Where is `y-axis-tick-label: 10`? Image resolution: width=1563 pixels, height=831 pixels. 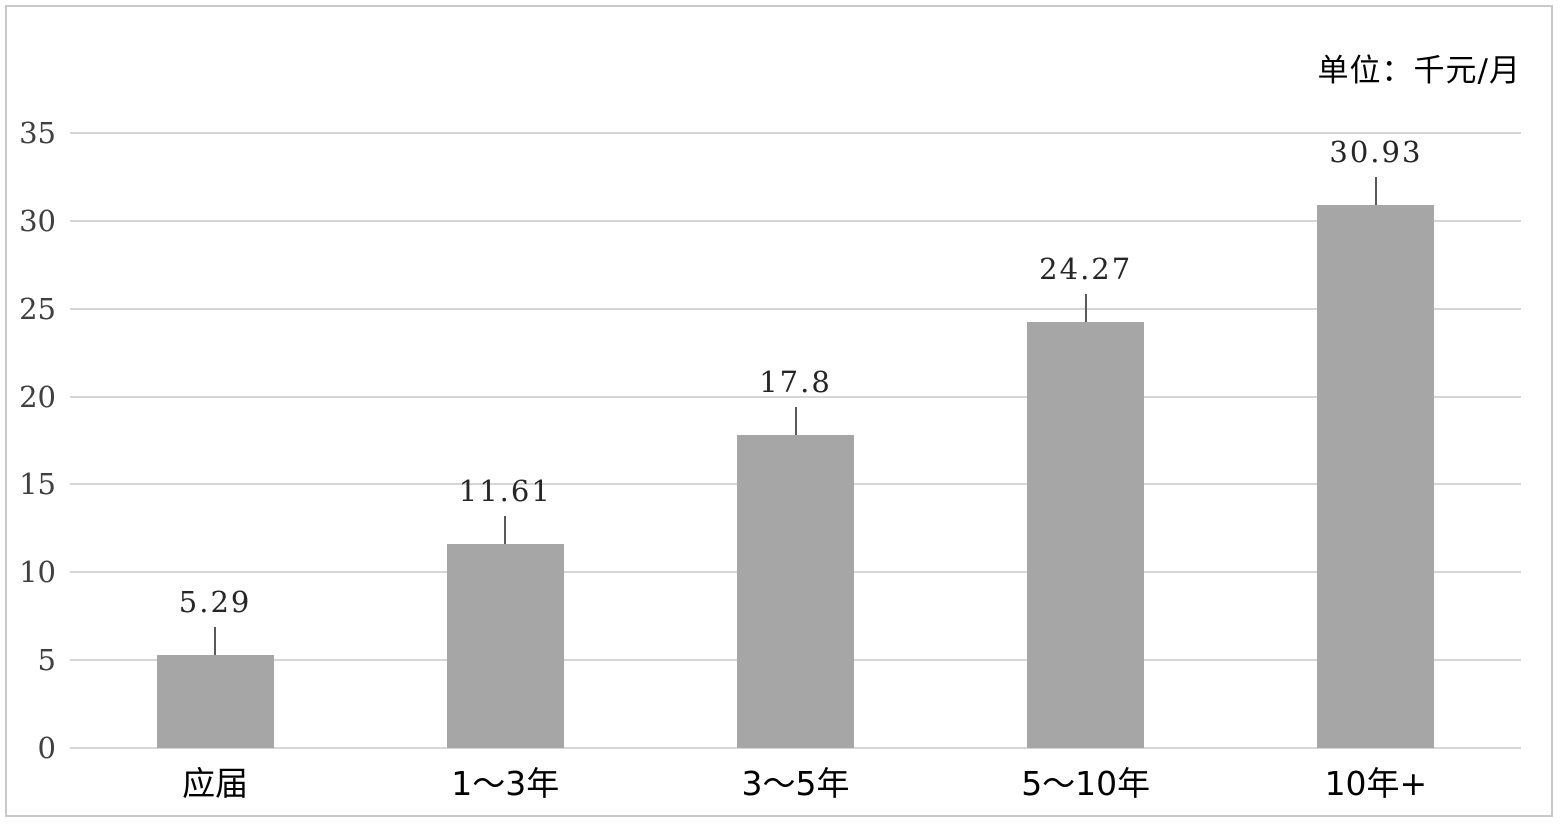 y-axis-tick-label: 10 is located at coordinates (37, 572).